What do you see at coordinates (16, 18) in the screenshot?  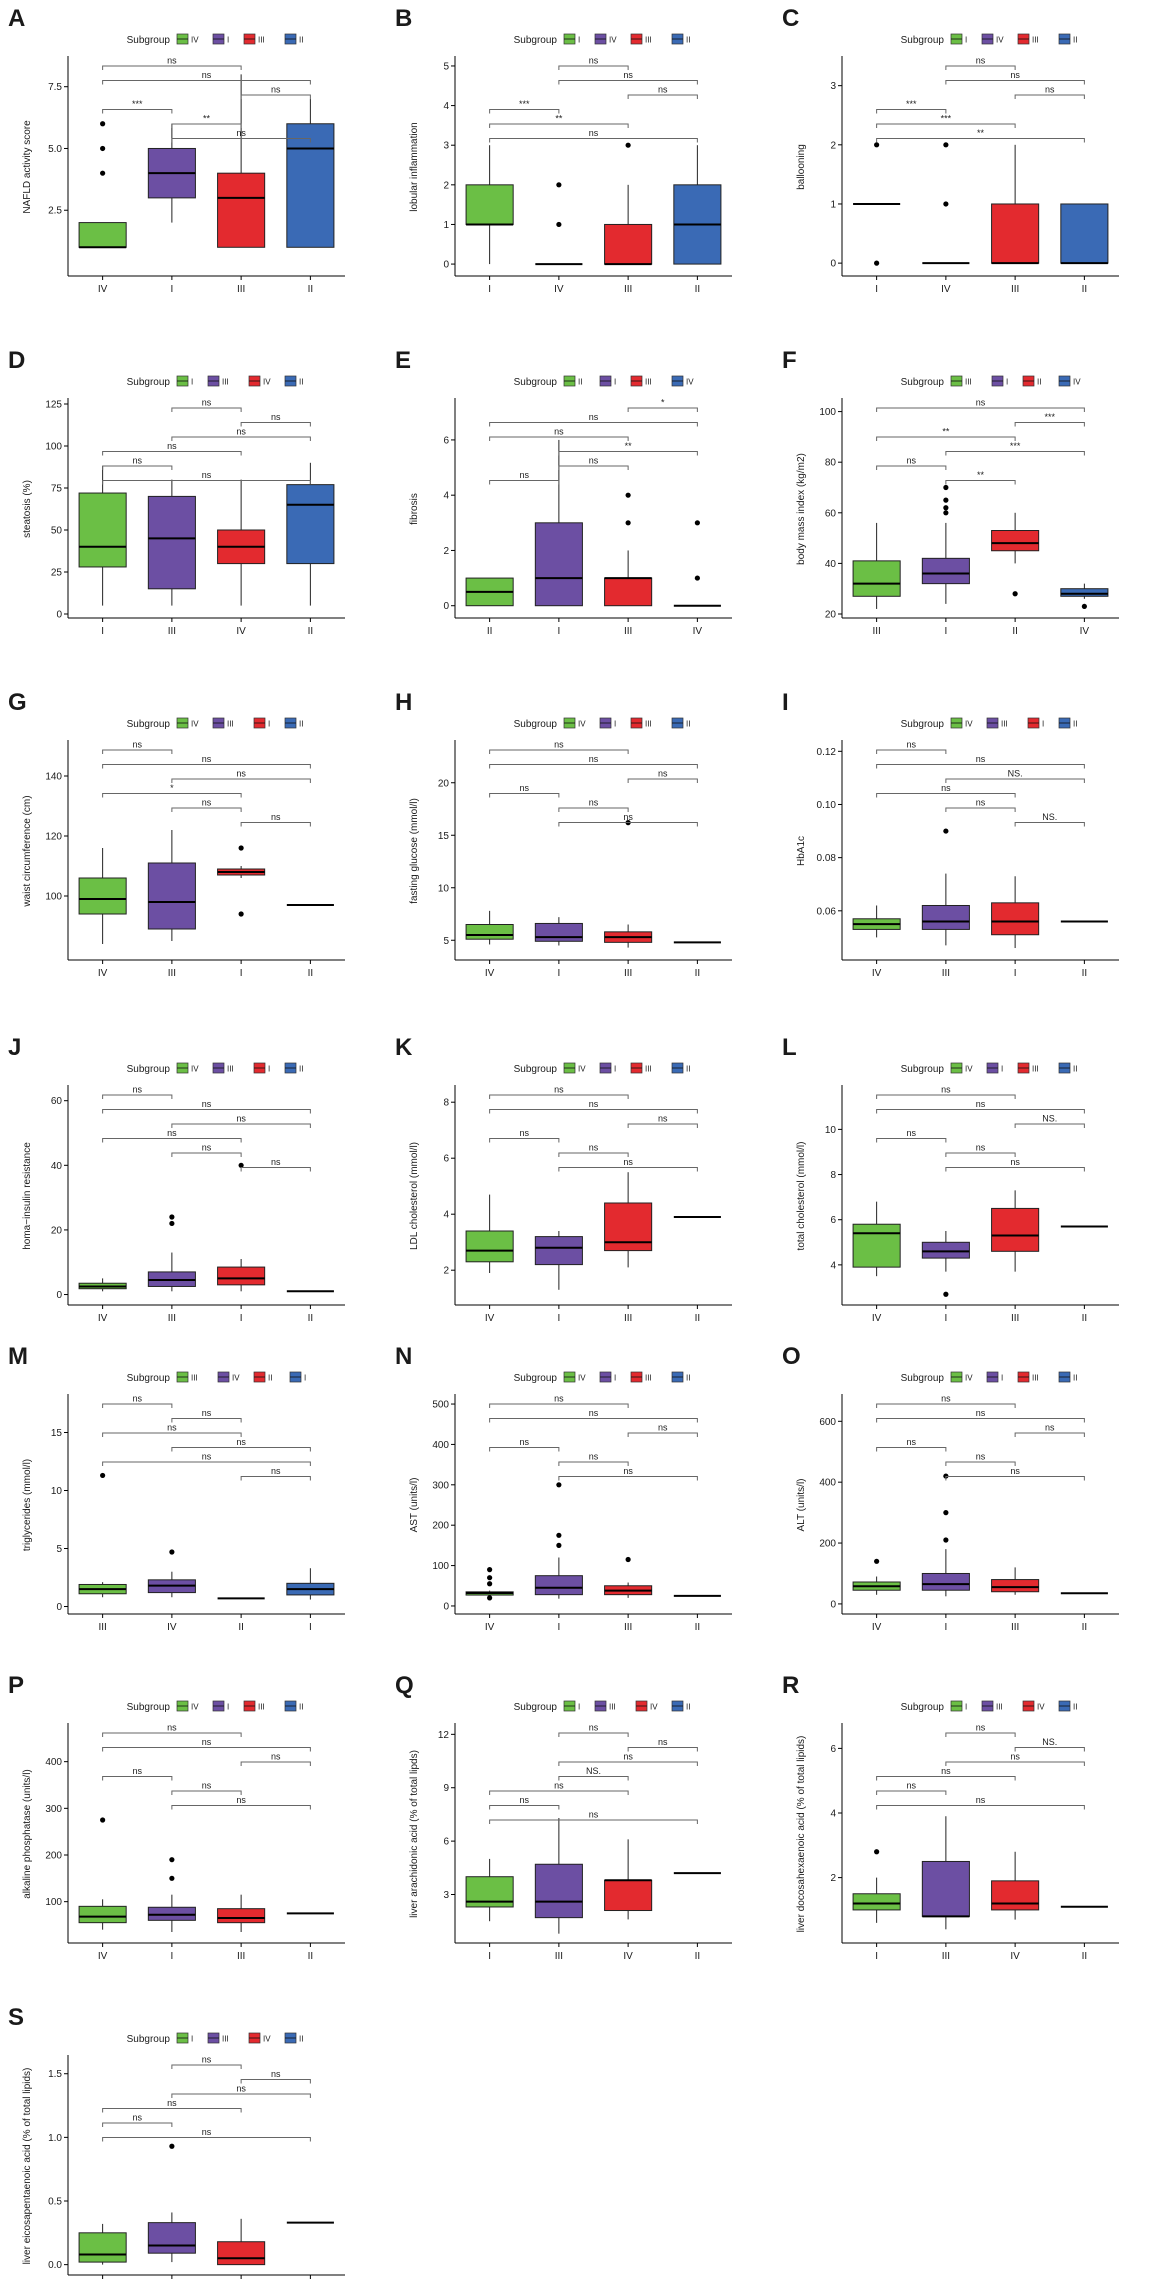 I see `panel-label: A` at bounding box center [16, 18].